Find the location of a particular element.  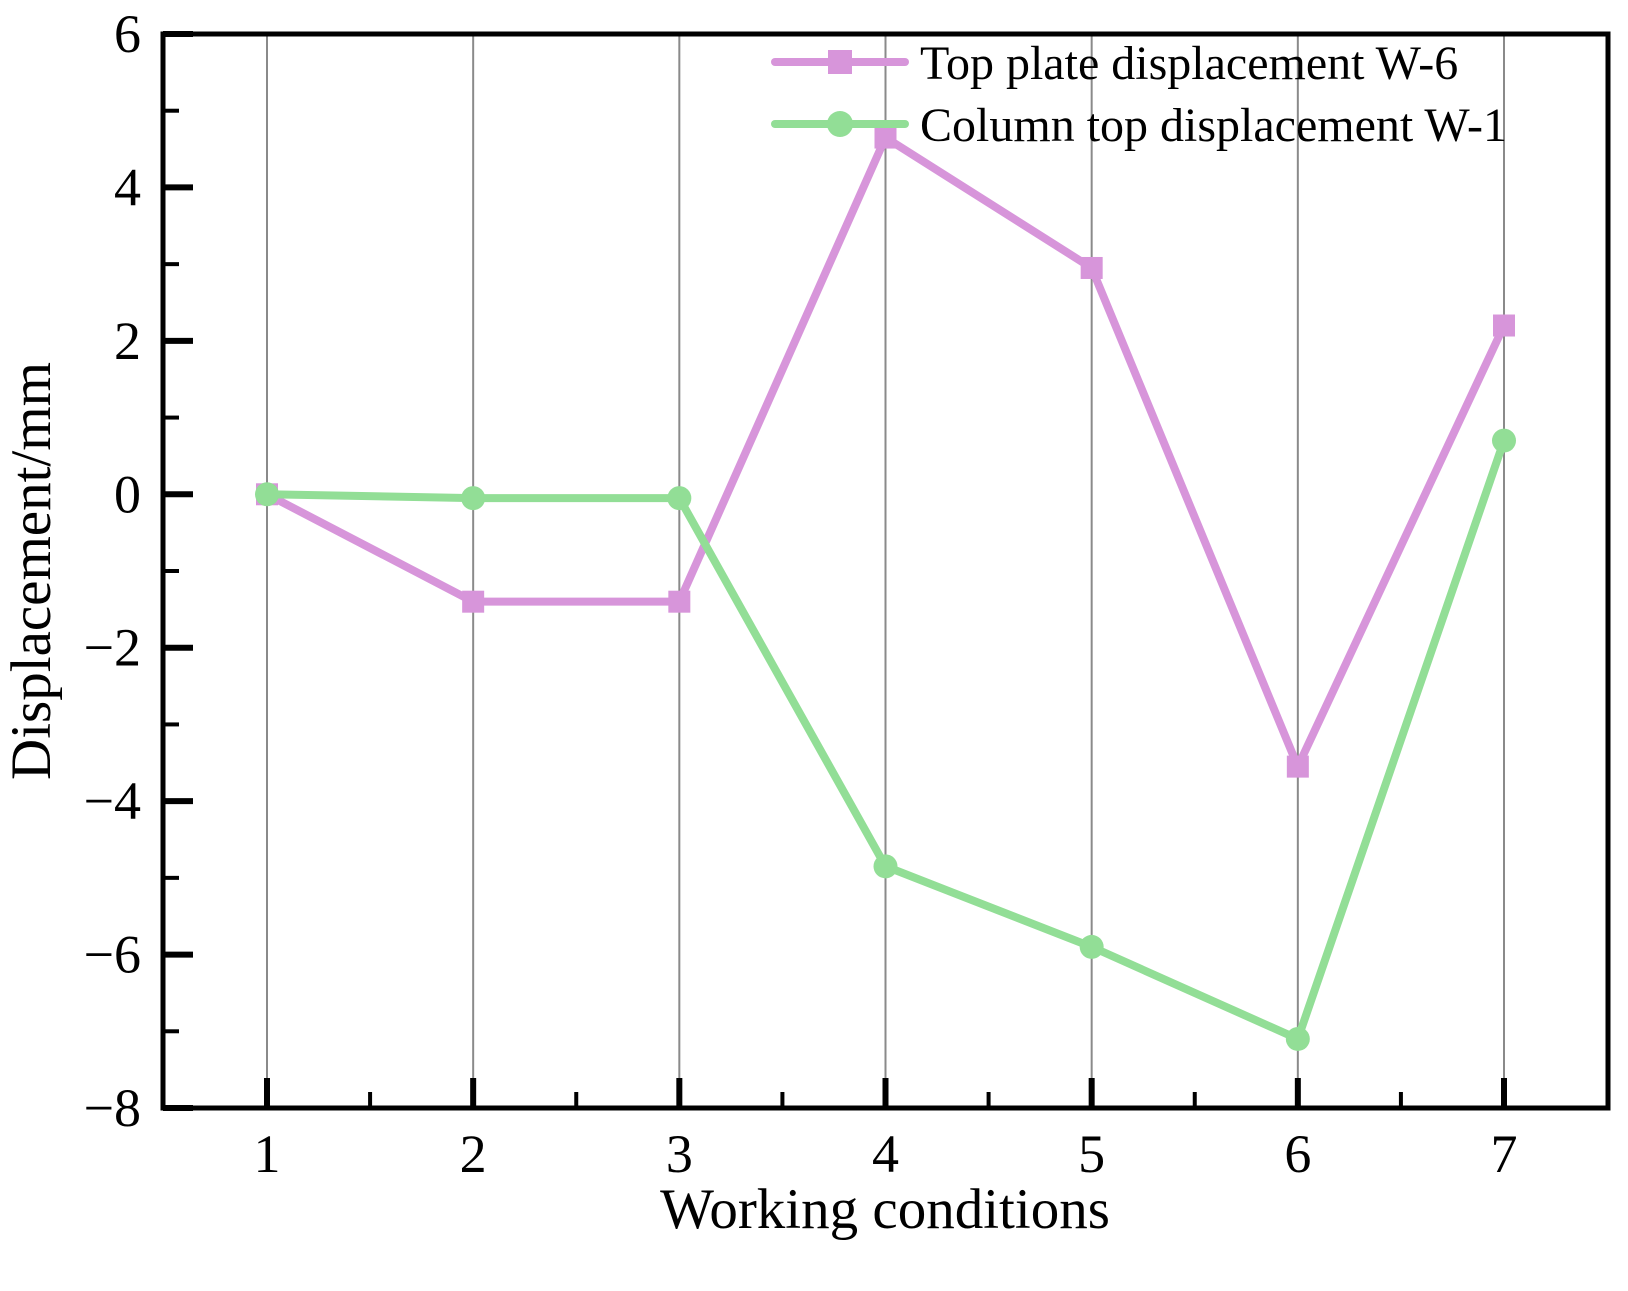

x-tick-label: 2 is located at coordinates (473, 1154).